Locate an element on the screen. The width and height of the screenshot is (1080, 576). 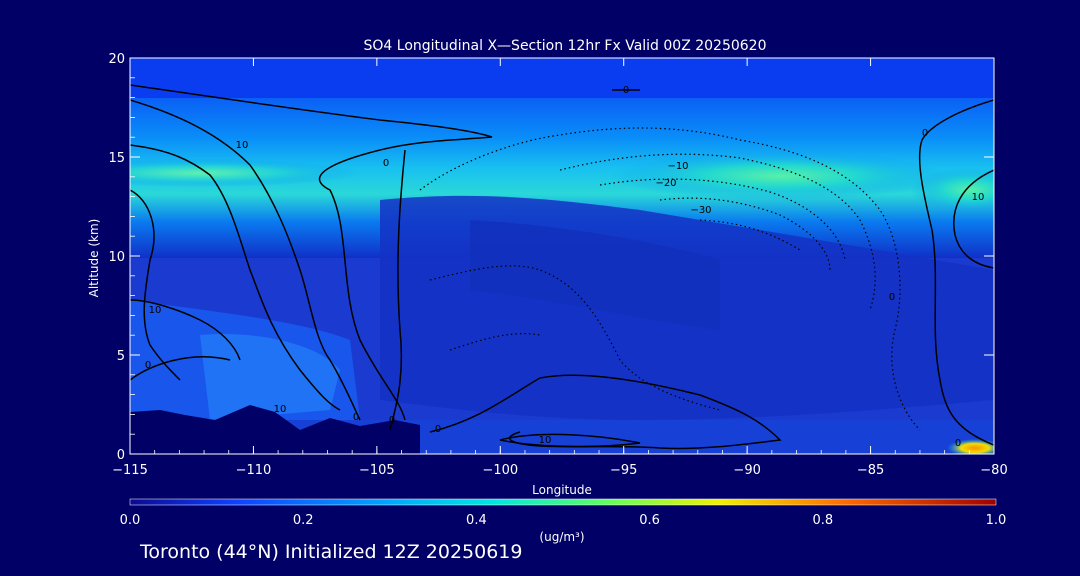
surface-hotspot is located at coordinates (970, 446).